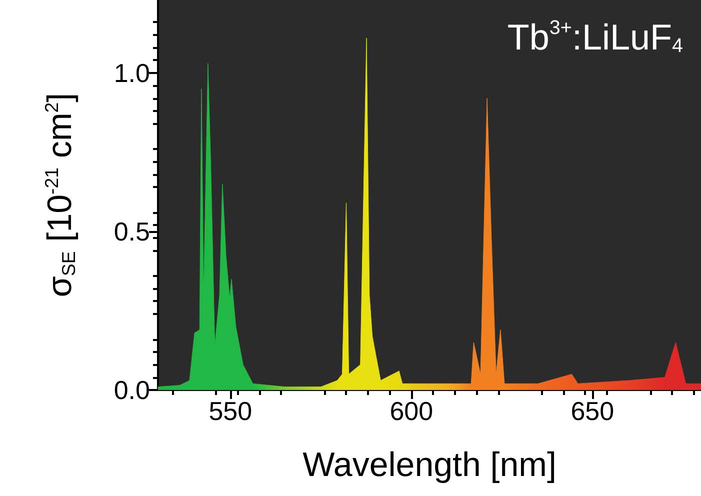  Describe the element at coordinates (429, 465) in the screenshot. I see `x-axis-title: Wavelength [nm]` at that location.